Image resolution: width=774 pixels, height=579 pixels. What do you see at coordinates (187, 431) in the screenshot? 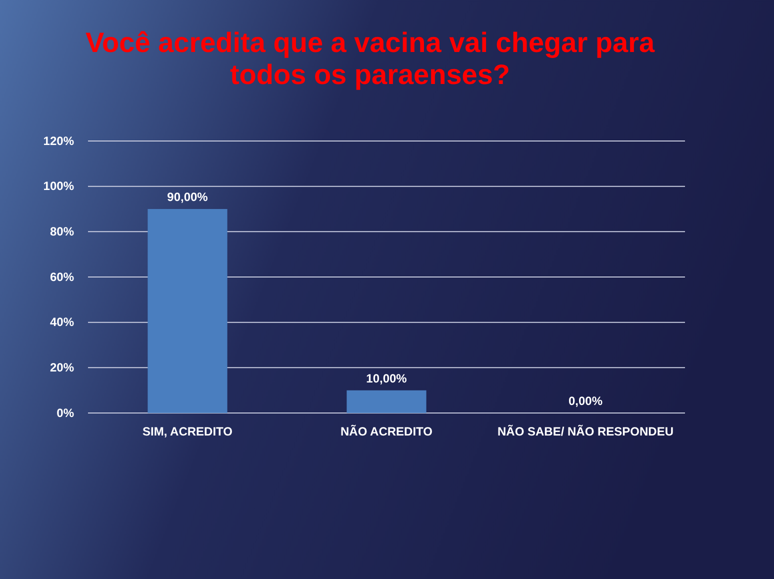
I see `x-tick-label: SIM, ACREDITO` at bounding box center [187, 431].